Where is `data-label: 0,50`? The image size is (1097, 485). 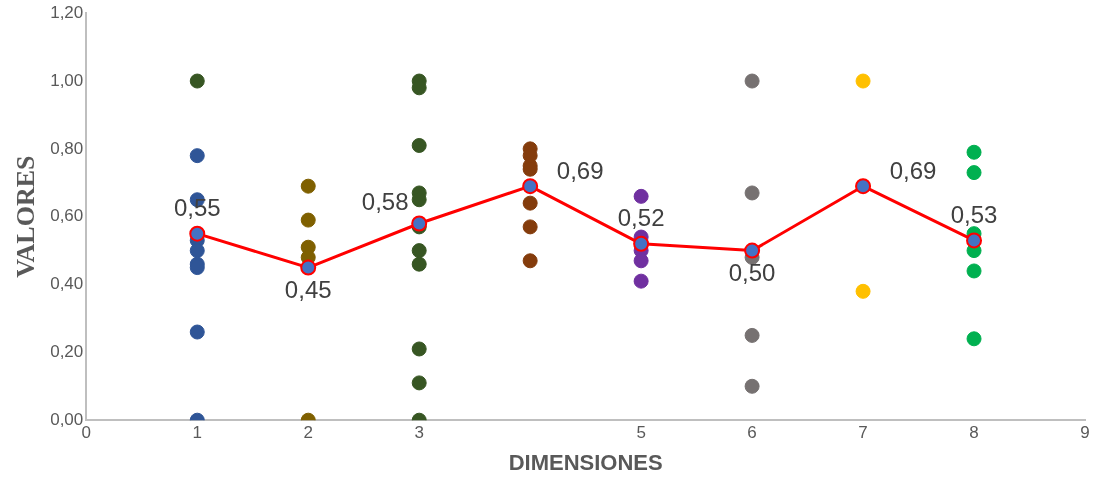 data-label: 0,50 is located at coordinates (752, 273).